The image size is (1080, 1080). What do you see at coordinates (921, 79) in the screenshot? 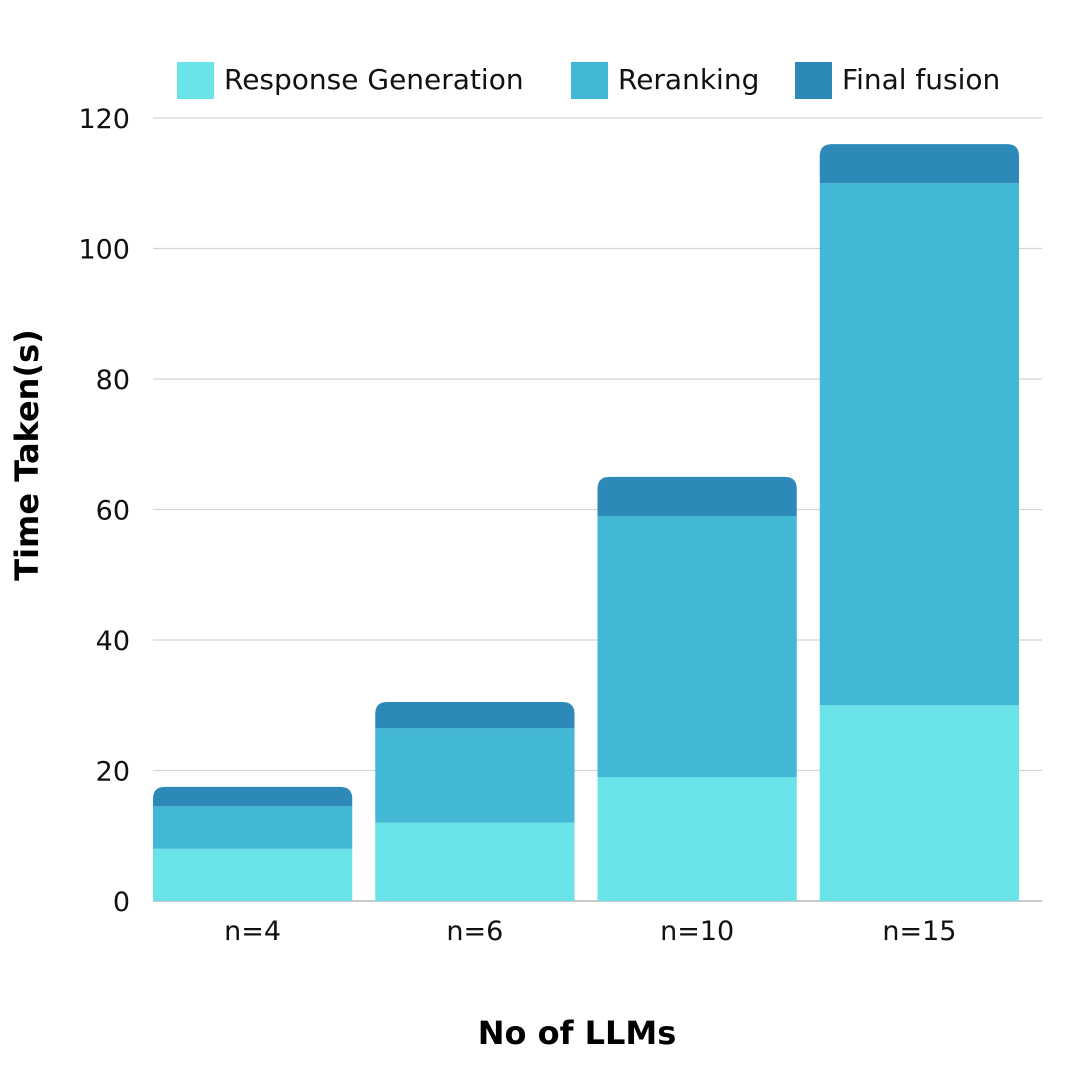
I see `legend-label: Final fusion` at bounding box center [921, 79].